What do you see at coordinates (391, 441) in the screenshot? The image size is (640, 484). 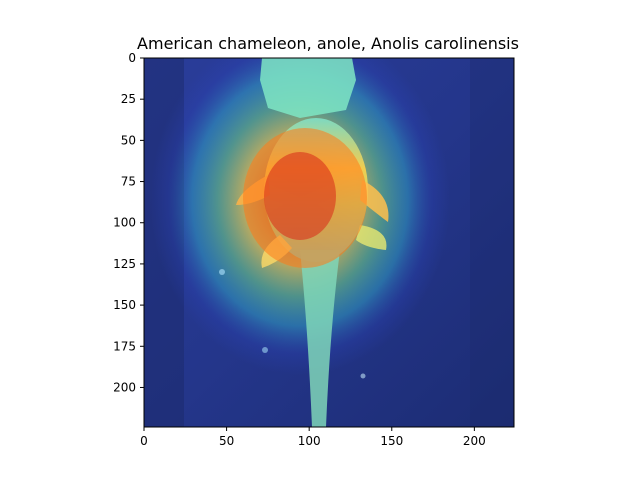 I see `x-tick-label: 150` at bounding box center [391, 441].